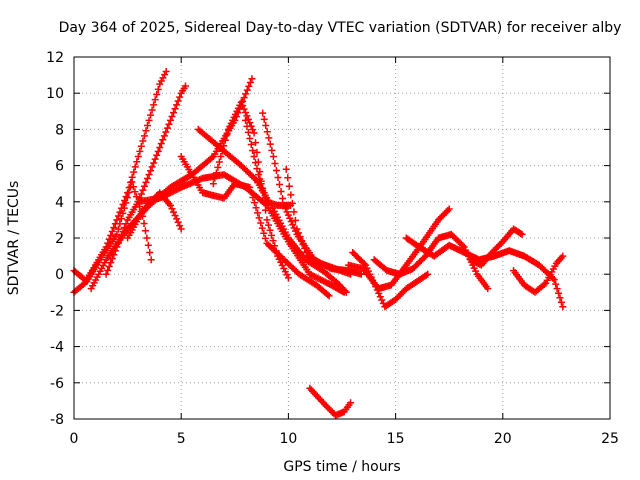 This screenshot has height=480, width=640. Describe the element at coordinates (341, 467) in the screenshot. I see `x-axis-label: GPS time / hours` at that location.